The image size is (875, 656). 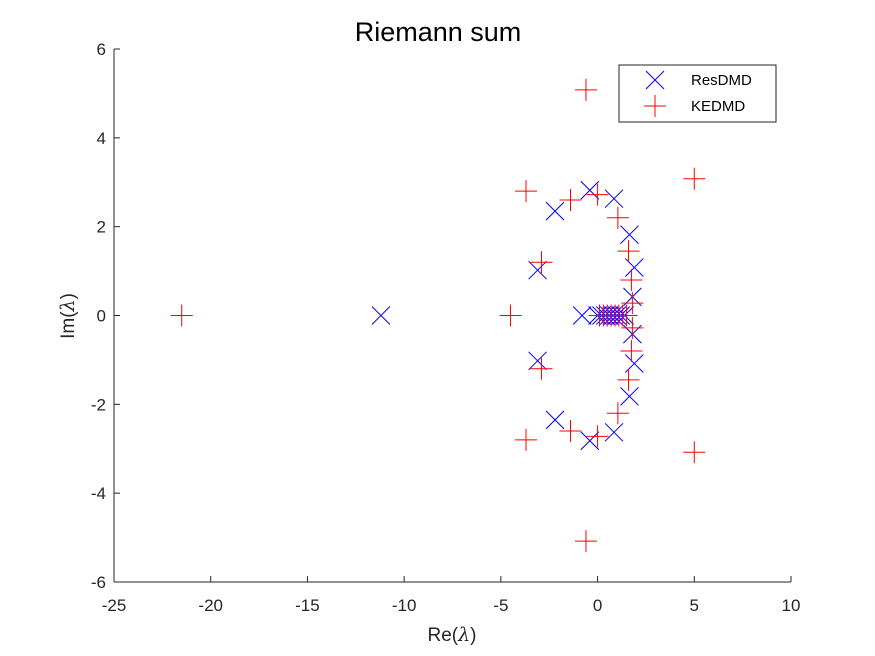 I want to click on x-tick-label: 10, so click(x=791, y=605).